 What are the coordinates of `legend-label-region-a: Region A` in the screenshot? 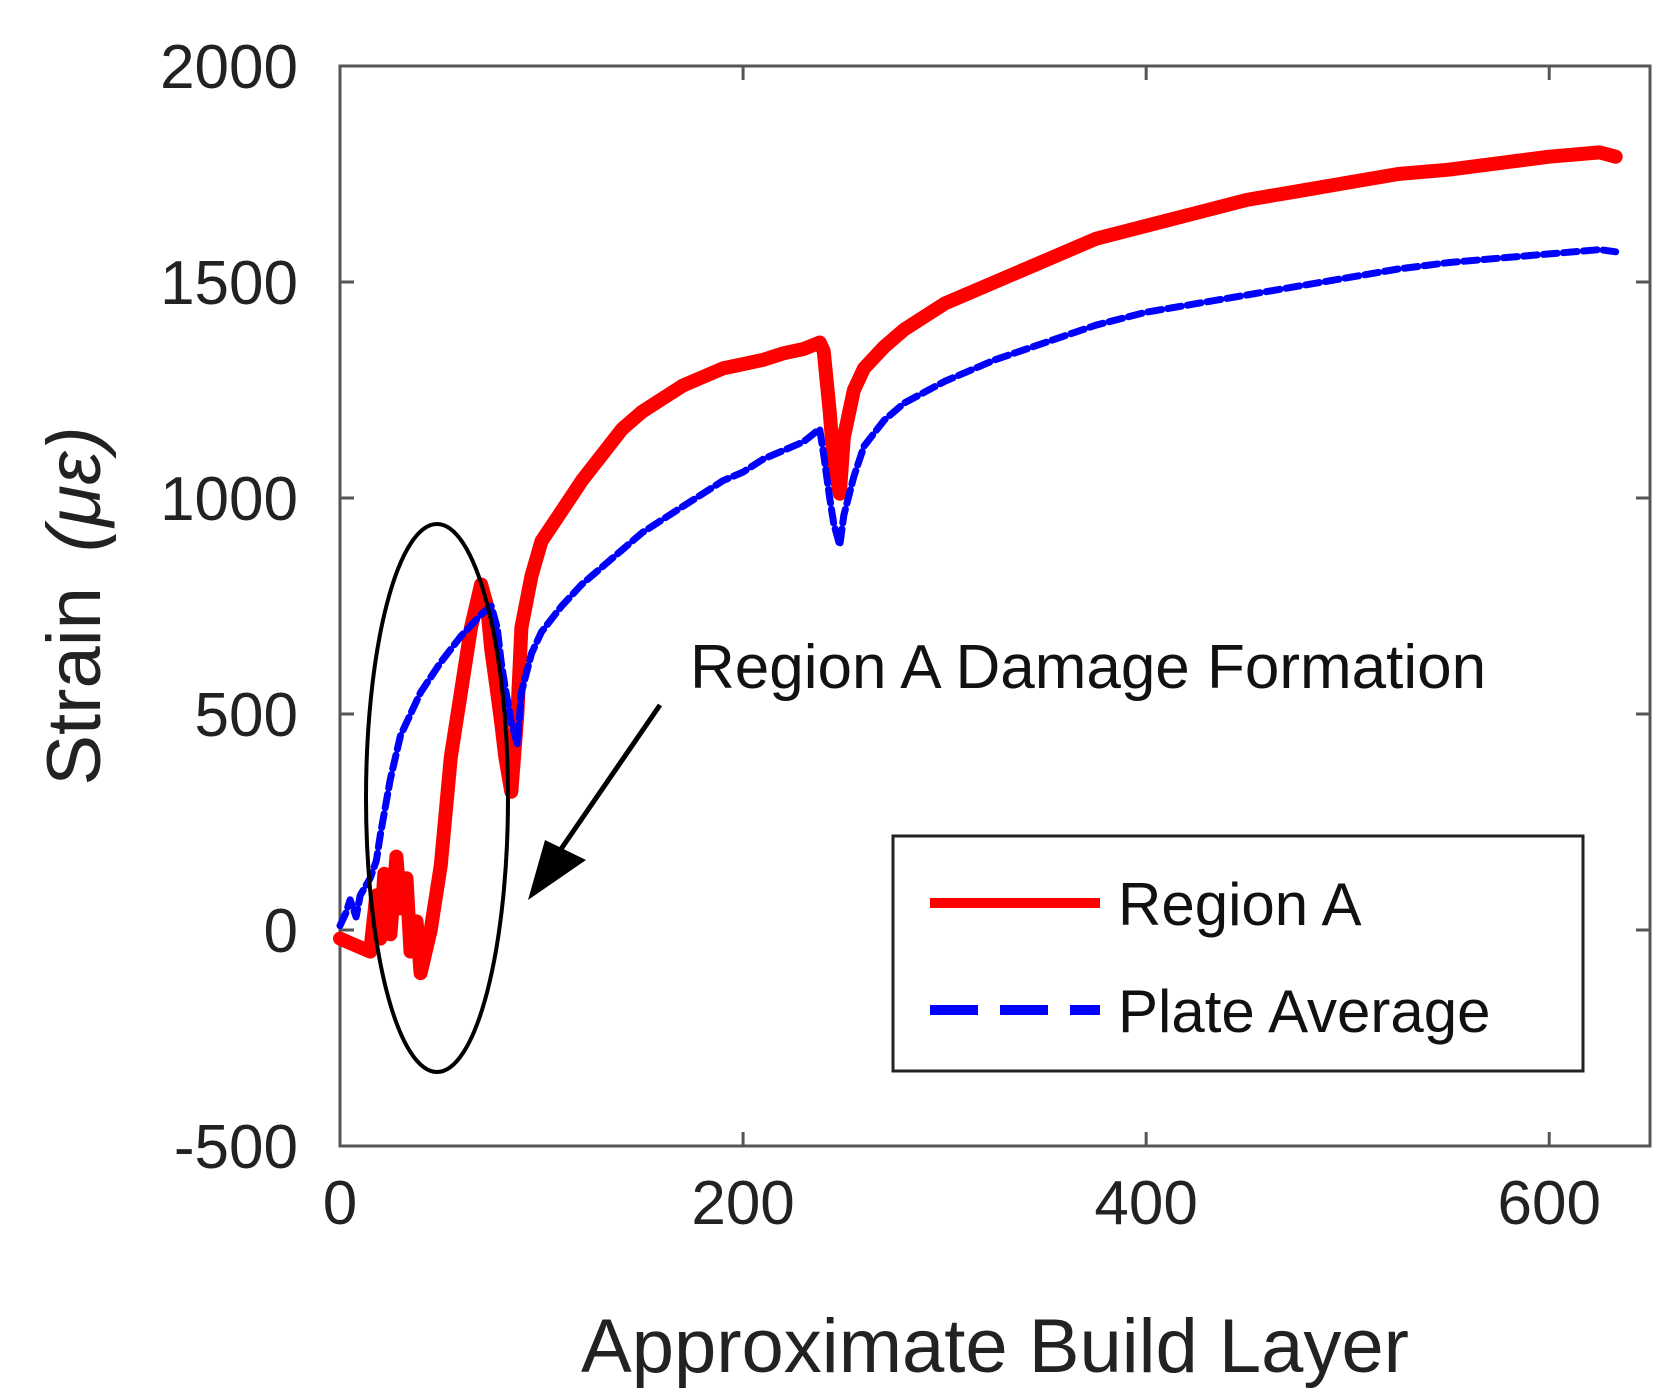 It's located at (1240, 904).